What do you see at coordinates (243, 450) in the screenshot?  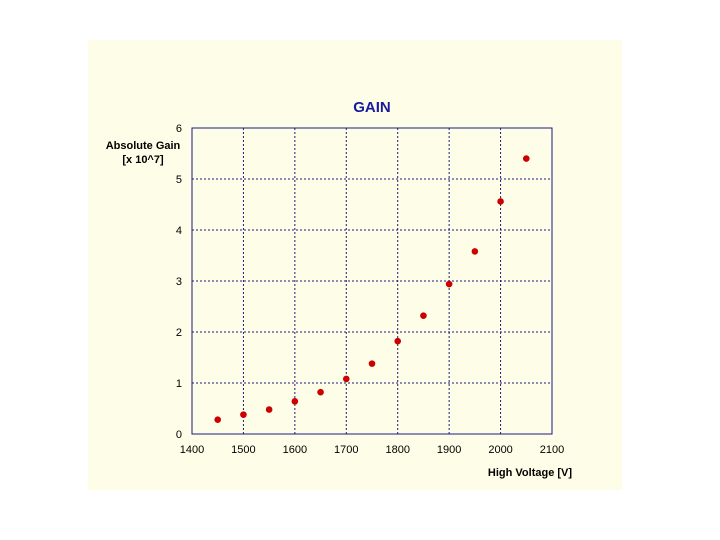 I see `x-tick-label: 1500` at bounding box center [243, 450].